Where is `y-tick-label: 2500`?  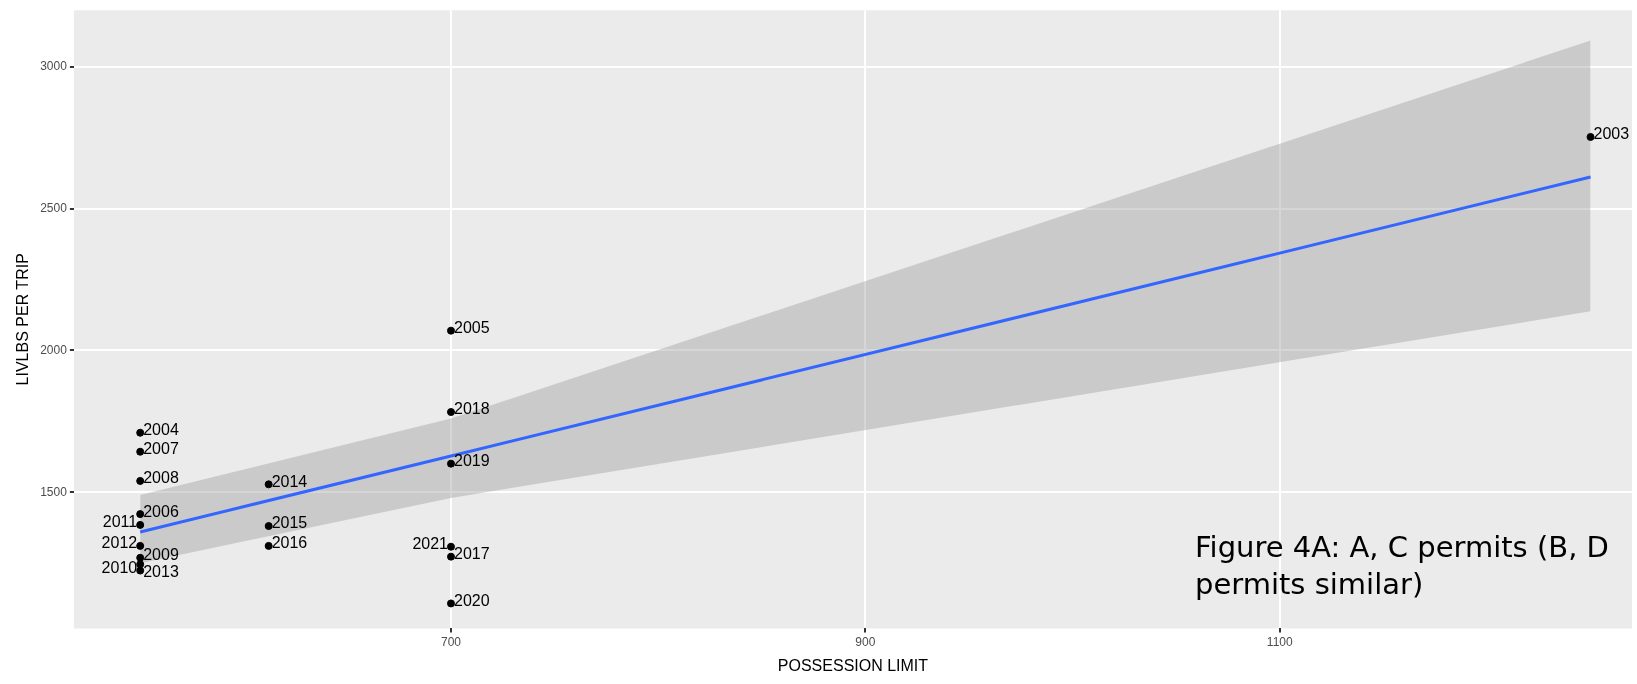 y-tick-label: 2500 is located at coordinates (54, 208).